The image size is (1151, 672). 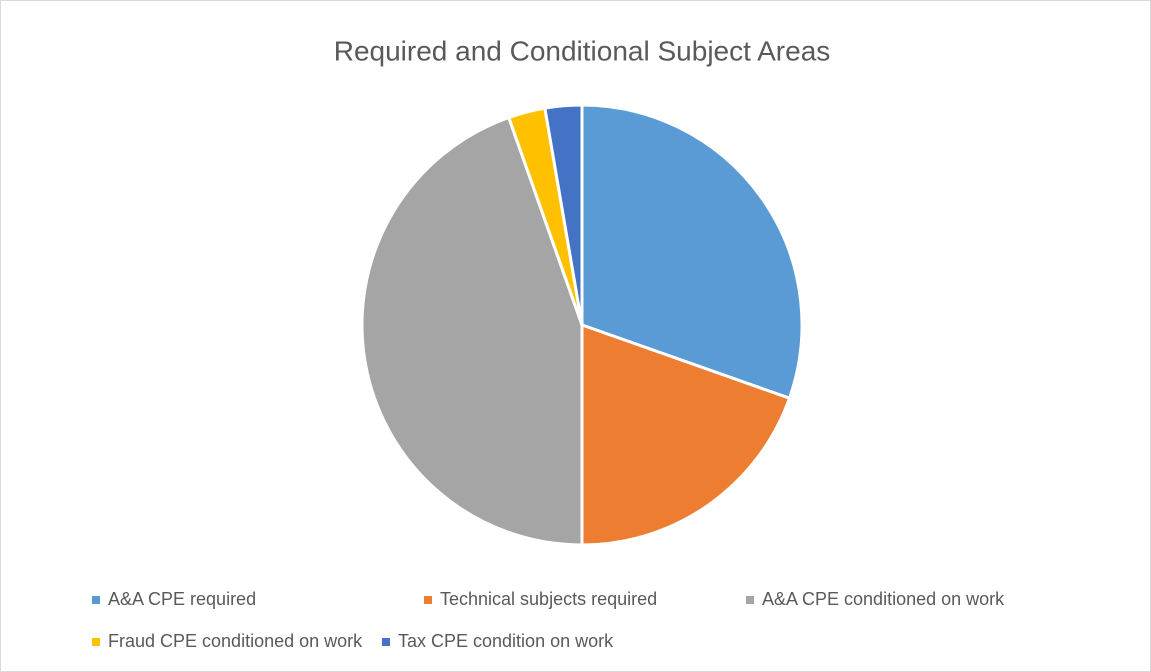 What do you see at coordinates (883, 599) in the screenshot?
I see `legend-label: A&A CPE conditioned on work` at bounding box center [883, 599].